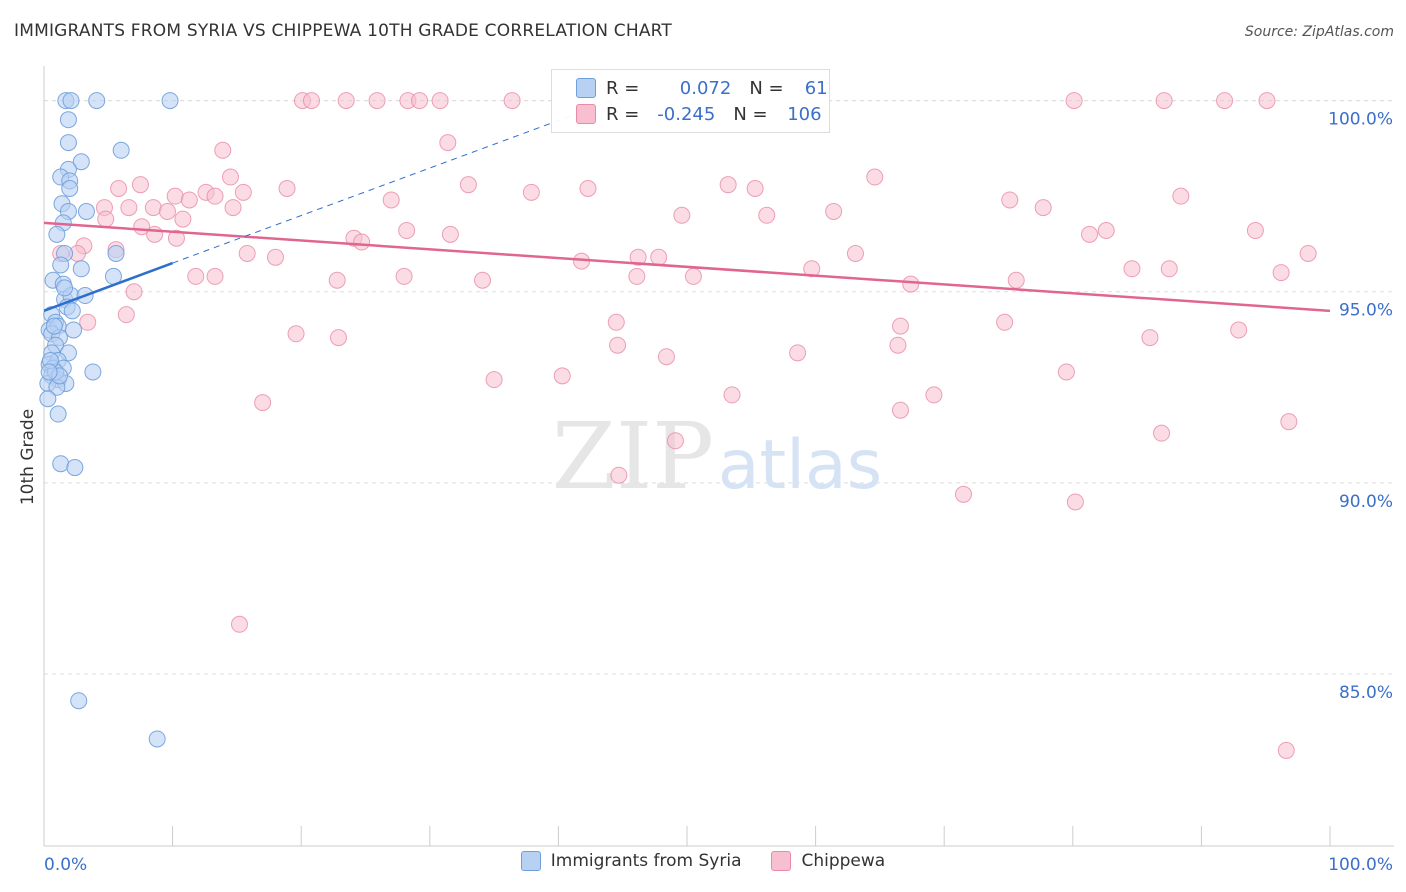 This screenshot has height=892, width=1406. I want to click on x-tick-label: 0.0%, so click(65, 865).